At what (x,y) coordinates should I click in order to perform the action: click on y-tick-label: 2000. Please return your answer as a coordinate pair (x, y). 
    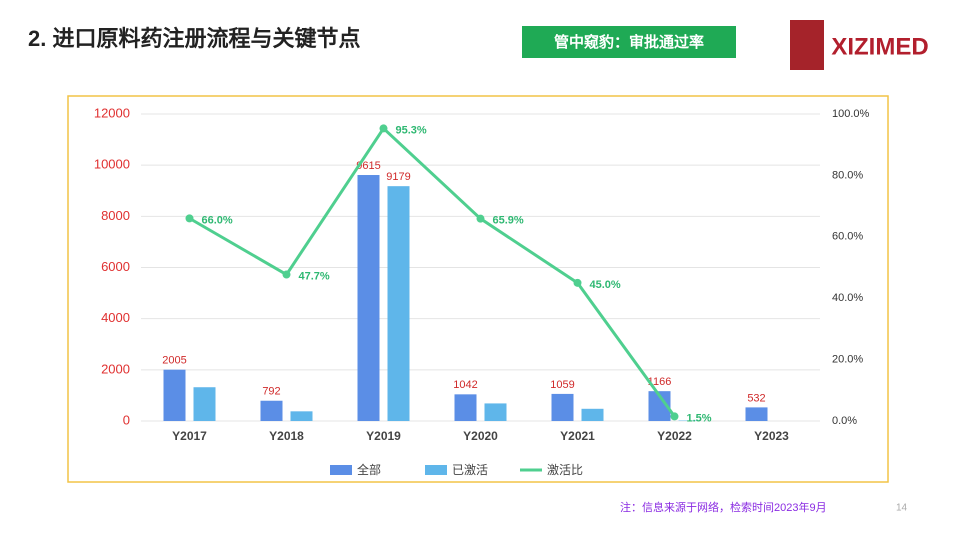
    Looking at the image, I should click on (115, 368).